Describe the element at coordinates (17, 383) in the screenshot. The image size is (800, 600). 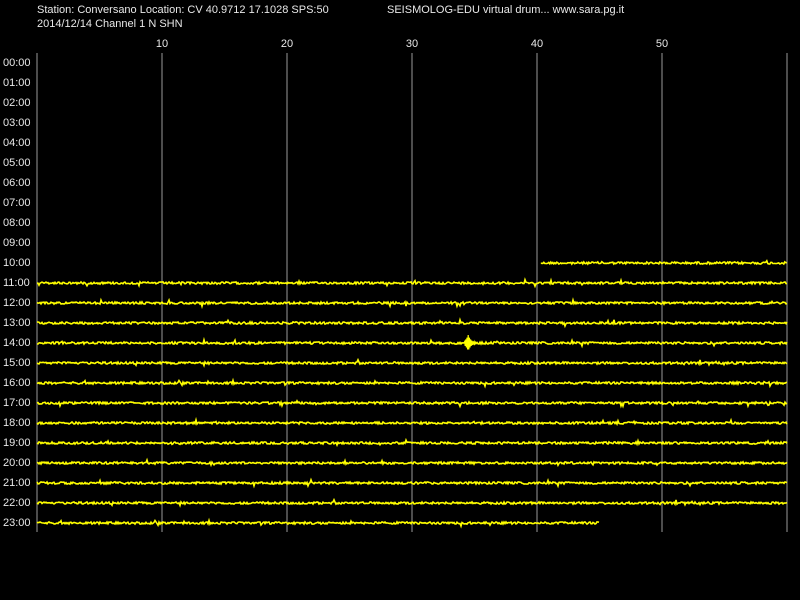
I see `hour-label: 16:00` at that location.